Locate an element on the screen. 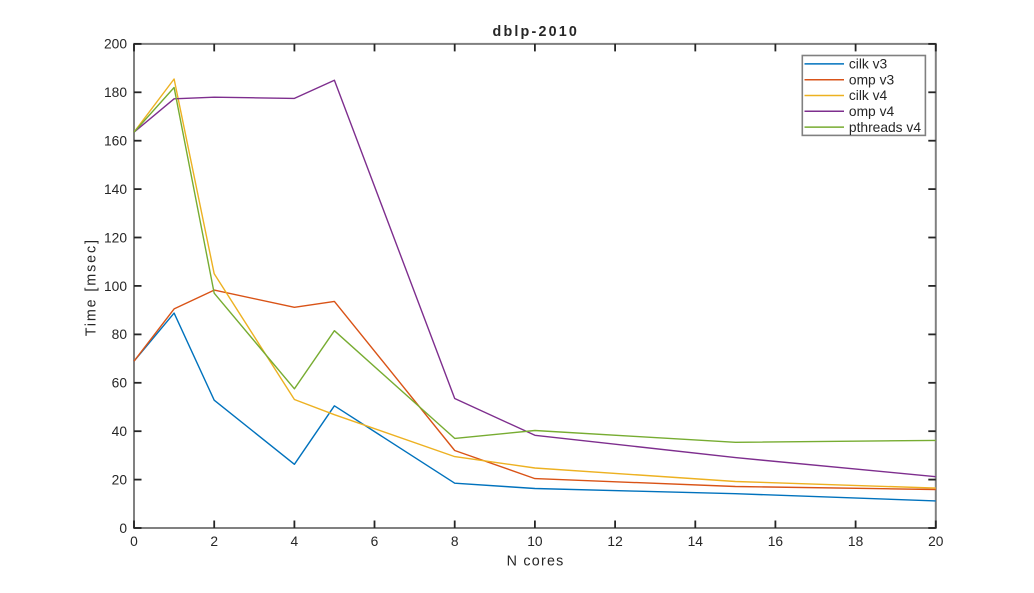  svg-text: Time [msec] is located at coordinates (92, 287).